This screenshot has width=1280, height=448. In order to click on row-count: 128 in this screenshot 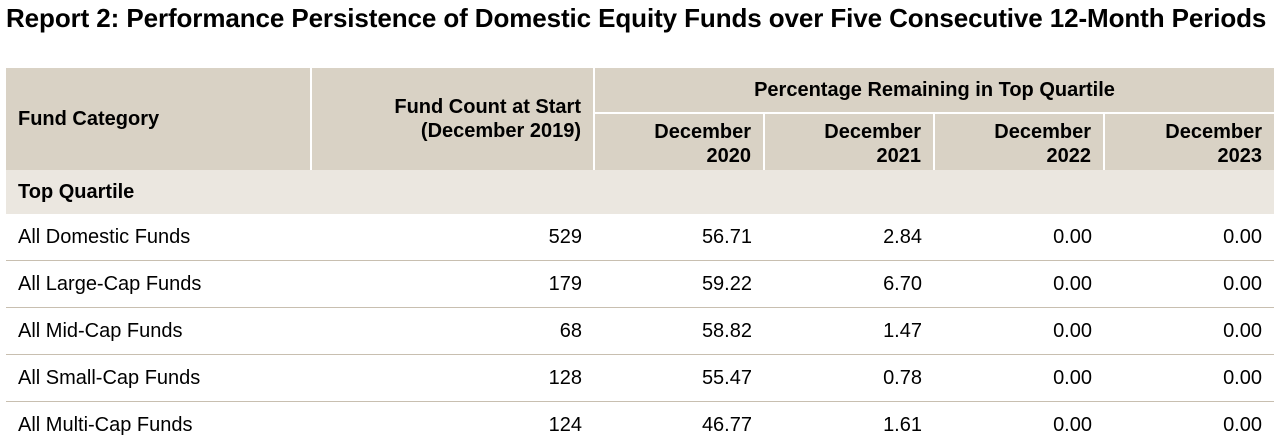, I will do `click(452, 378)`.